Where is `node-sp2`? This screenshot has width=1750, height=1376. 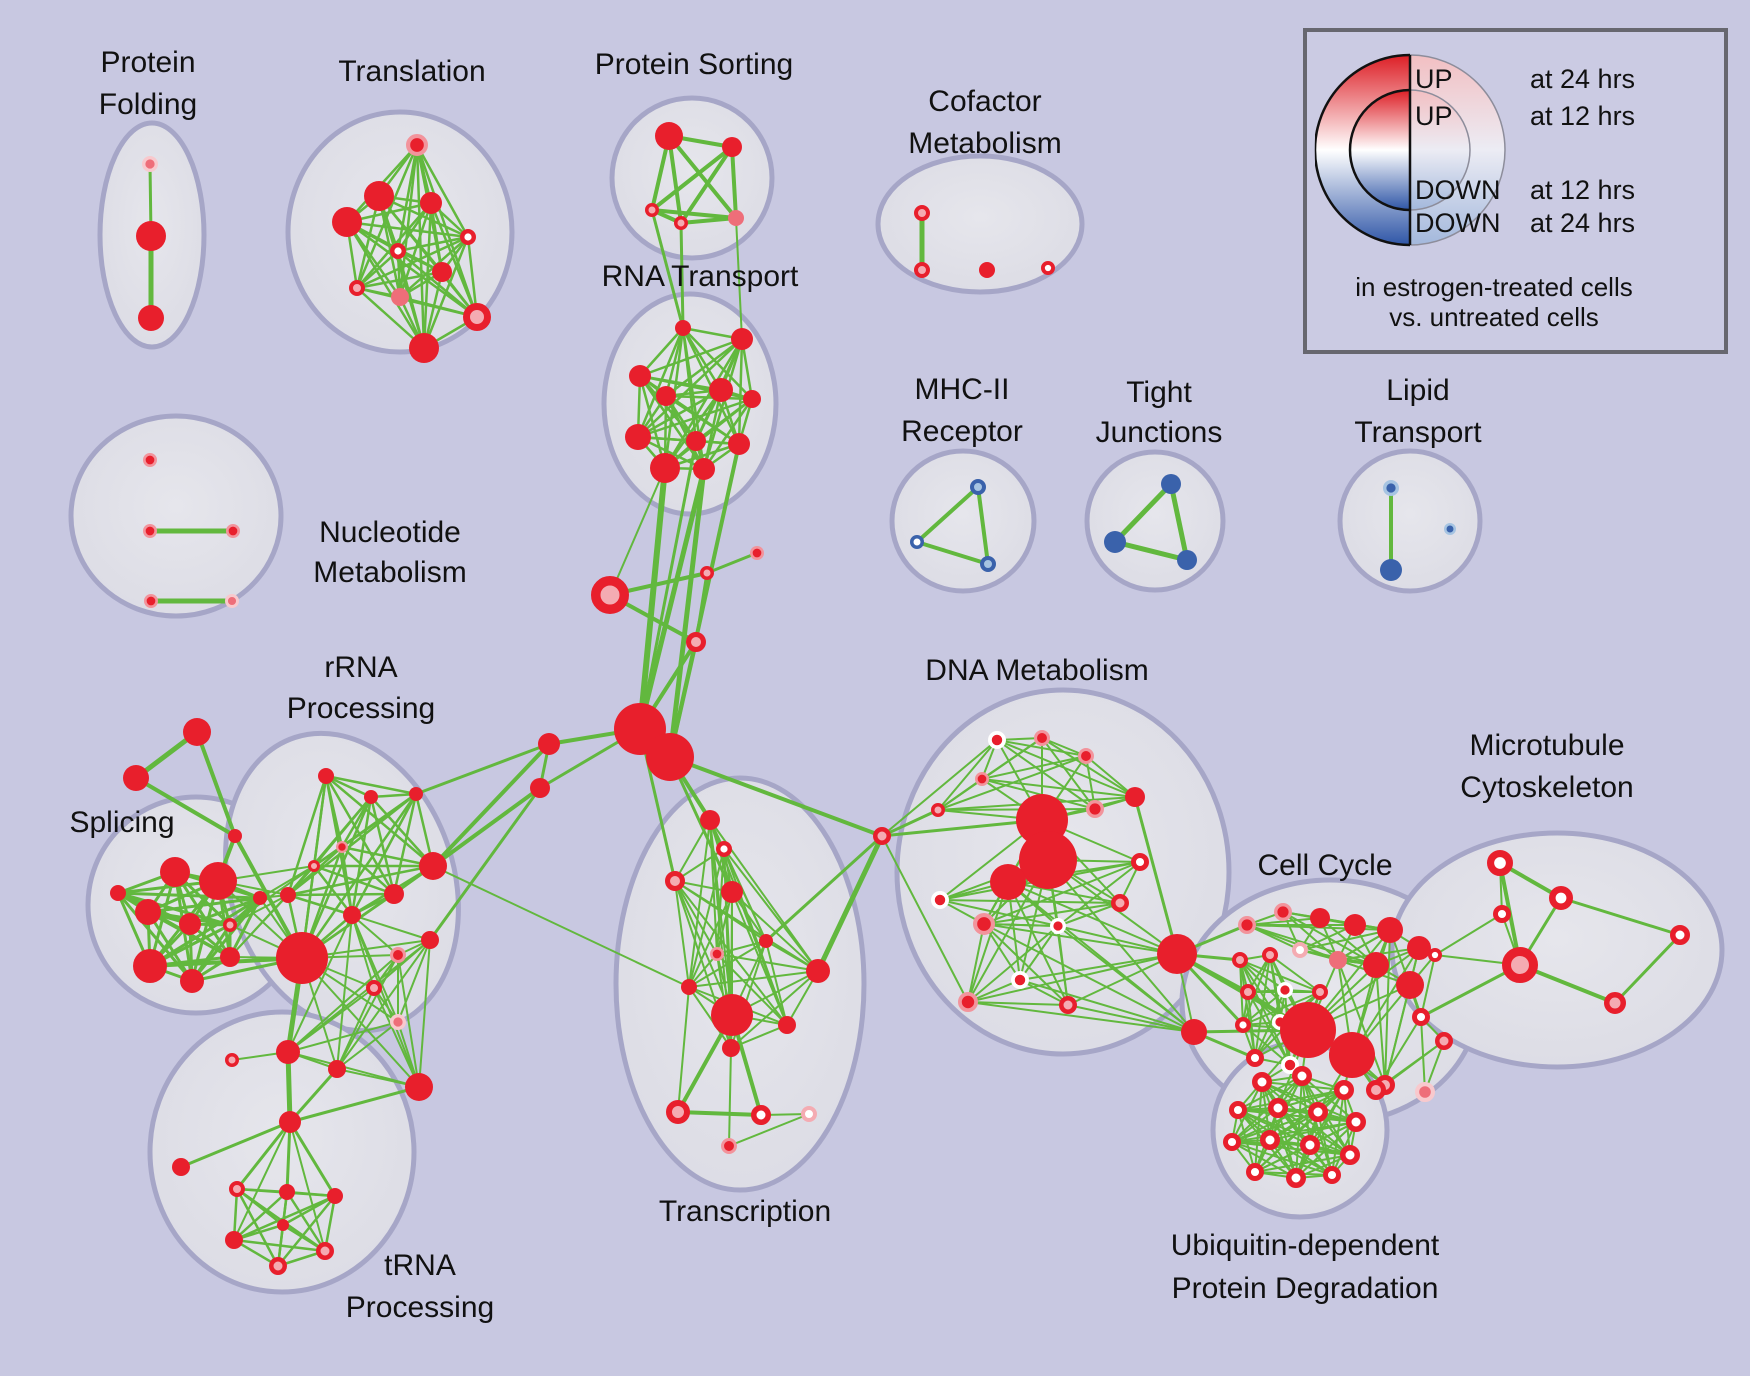 node-sp2 is located at coordinates (707, 573).